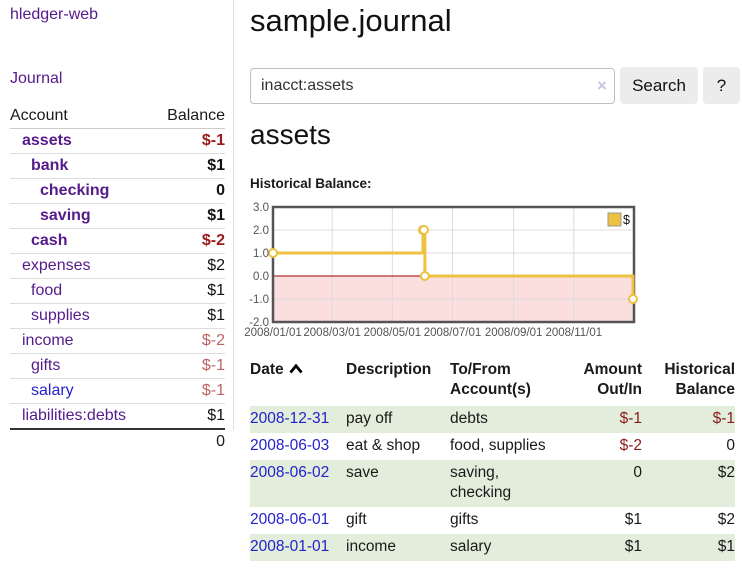  I want to click on accounts-total-row: 0, so click(117, 441).